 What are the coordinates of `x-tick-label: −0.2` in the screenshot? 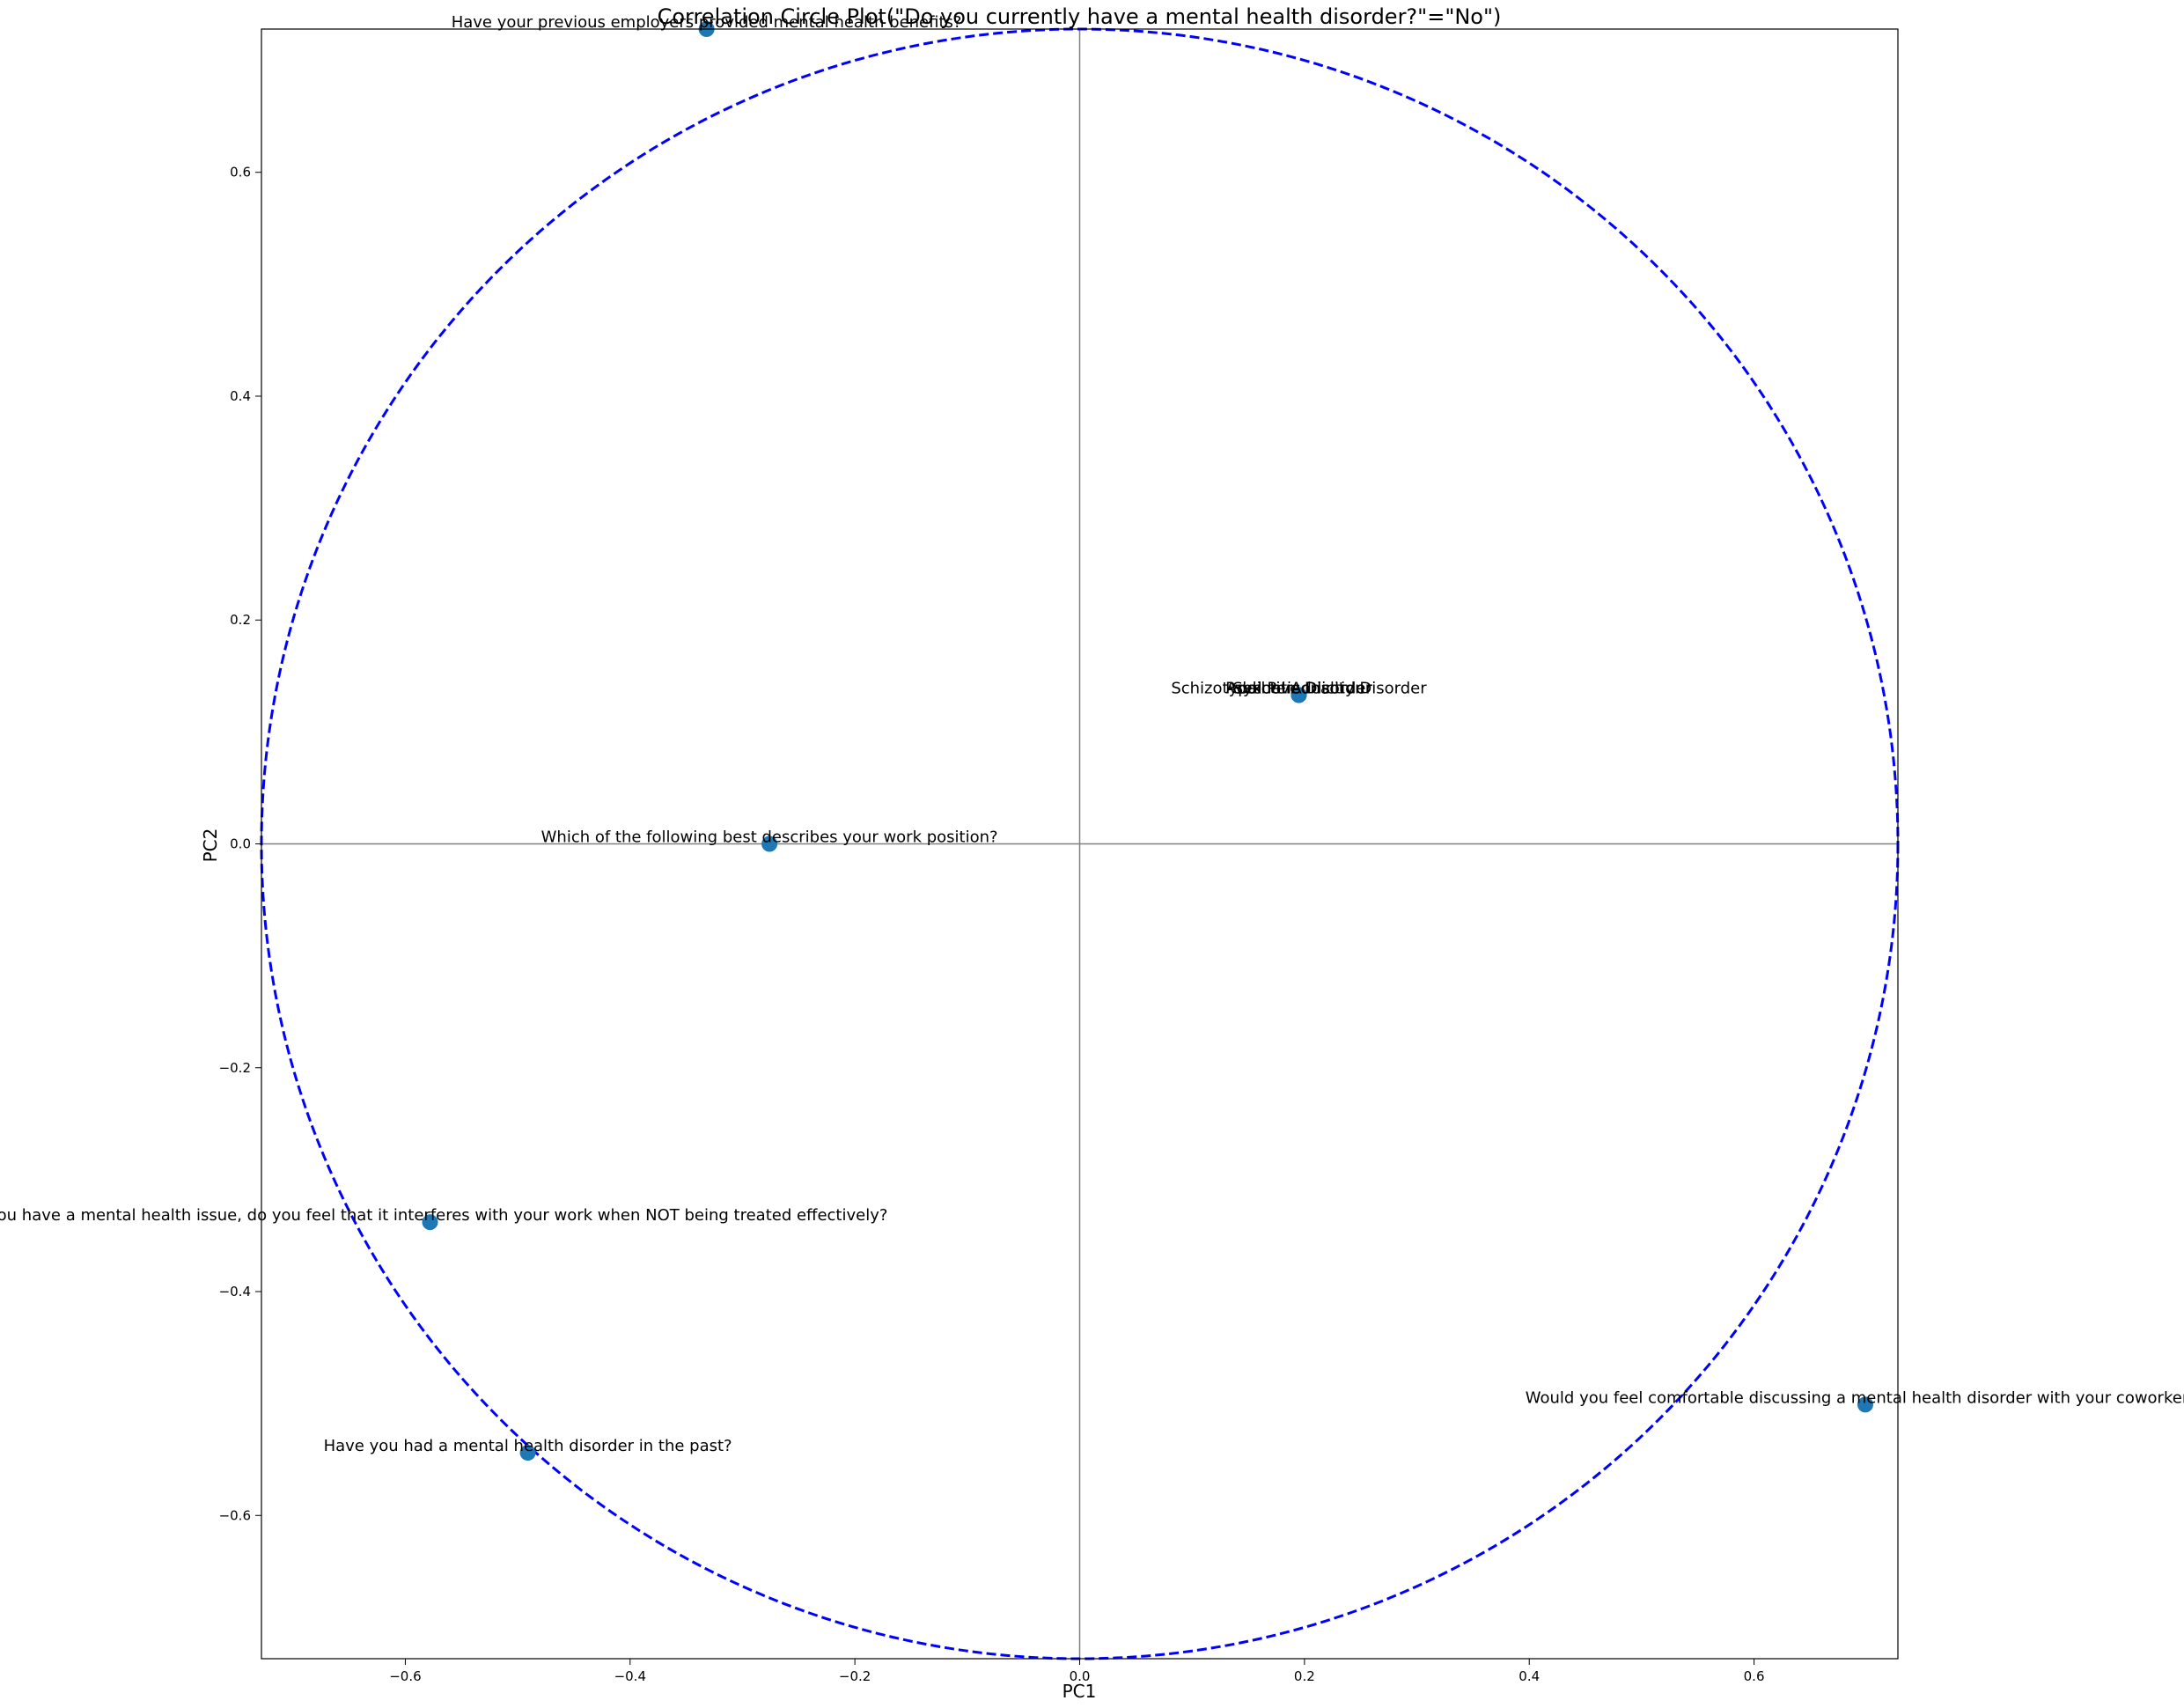 It's located at (855, 1676).